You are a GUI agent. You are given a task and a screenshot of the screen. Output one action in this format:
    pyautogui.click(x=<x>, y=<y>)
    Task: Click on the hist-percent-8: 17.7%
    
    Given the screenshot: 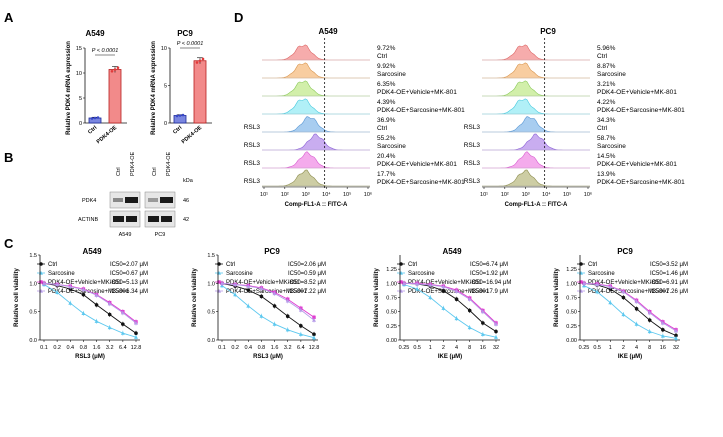 What is the action you would take?
    pyautogui.click(x=386, y=174)
    